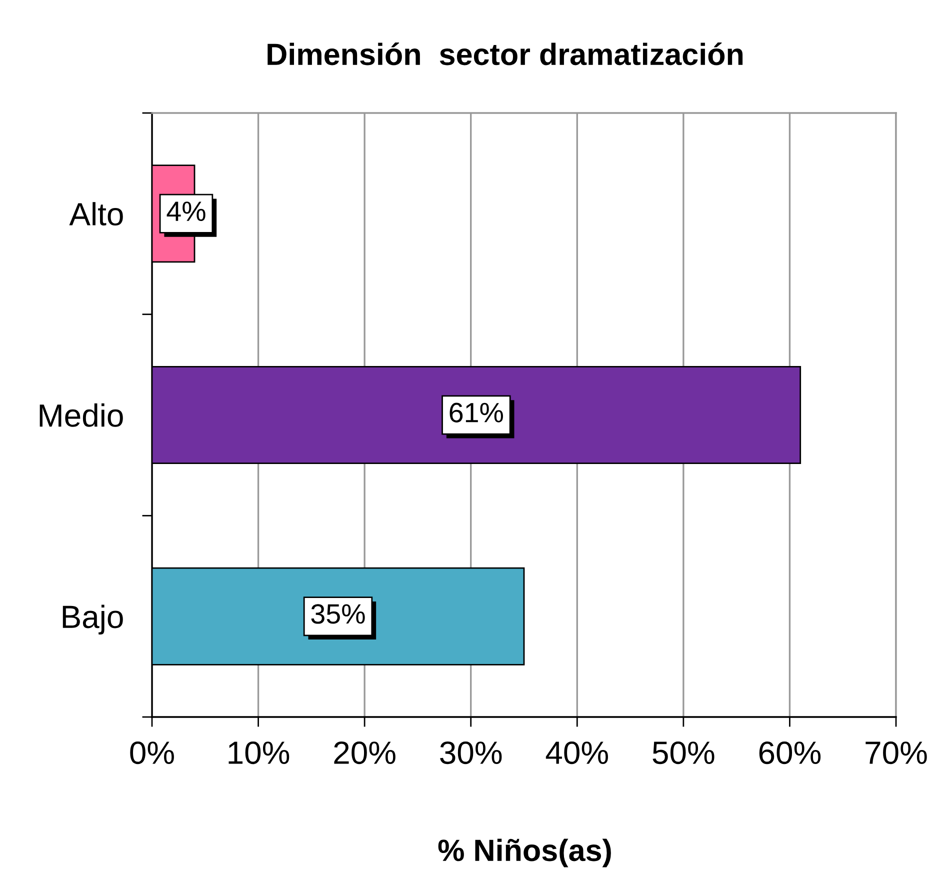 The height and width of the screenshot is (881, 942). Describe the element at coordinates (81, 415) in the screenshot. I see `y-tick-label: Medio` at that location.